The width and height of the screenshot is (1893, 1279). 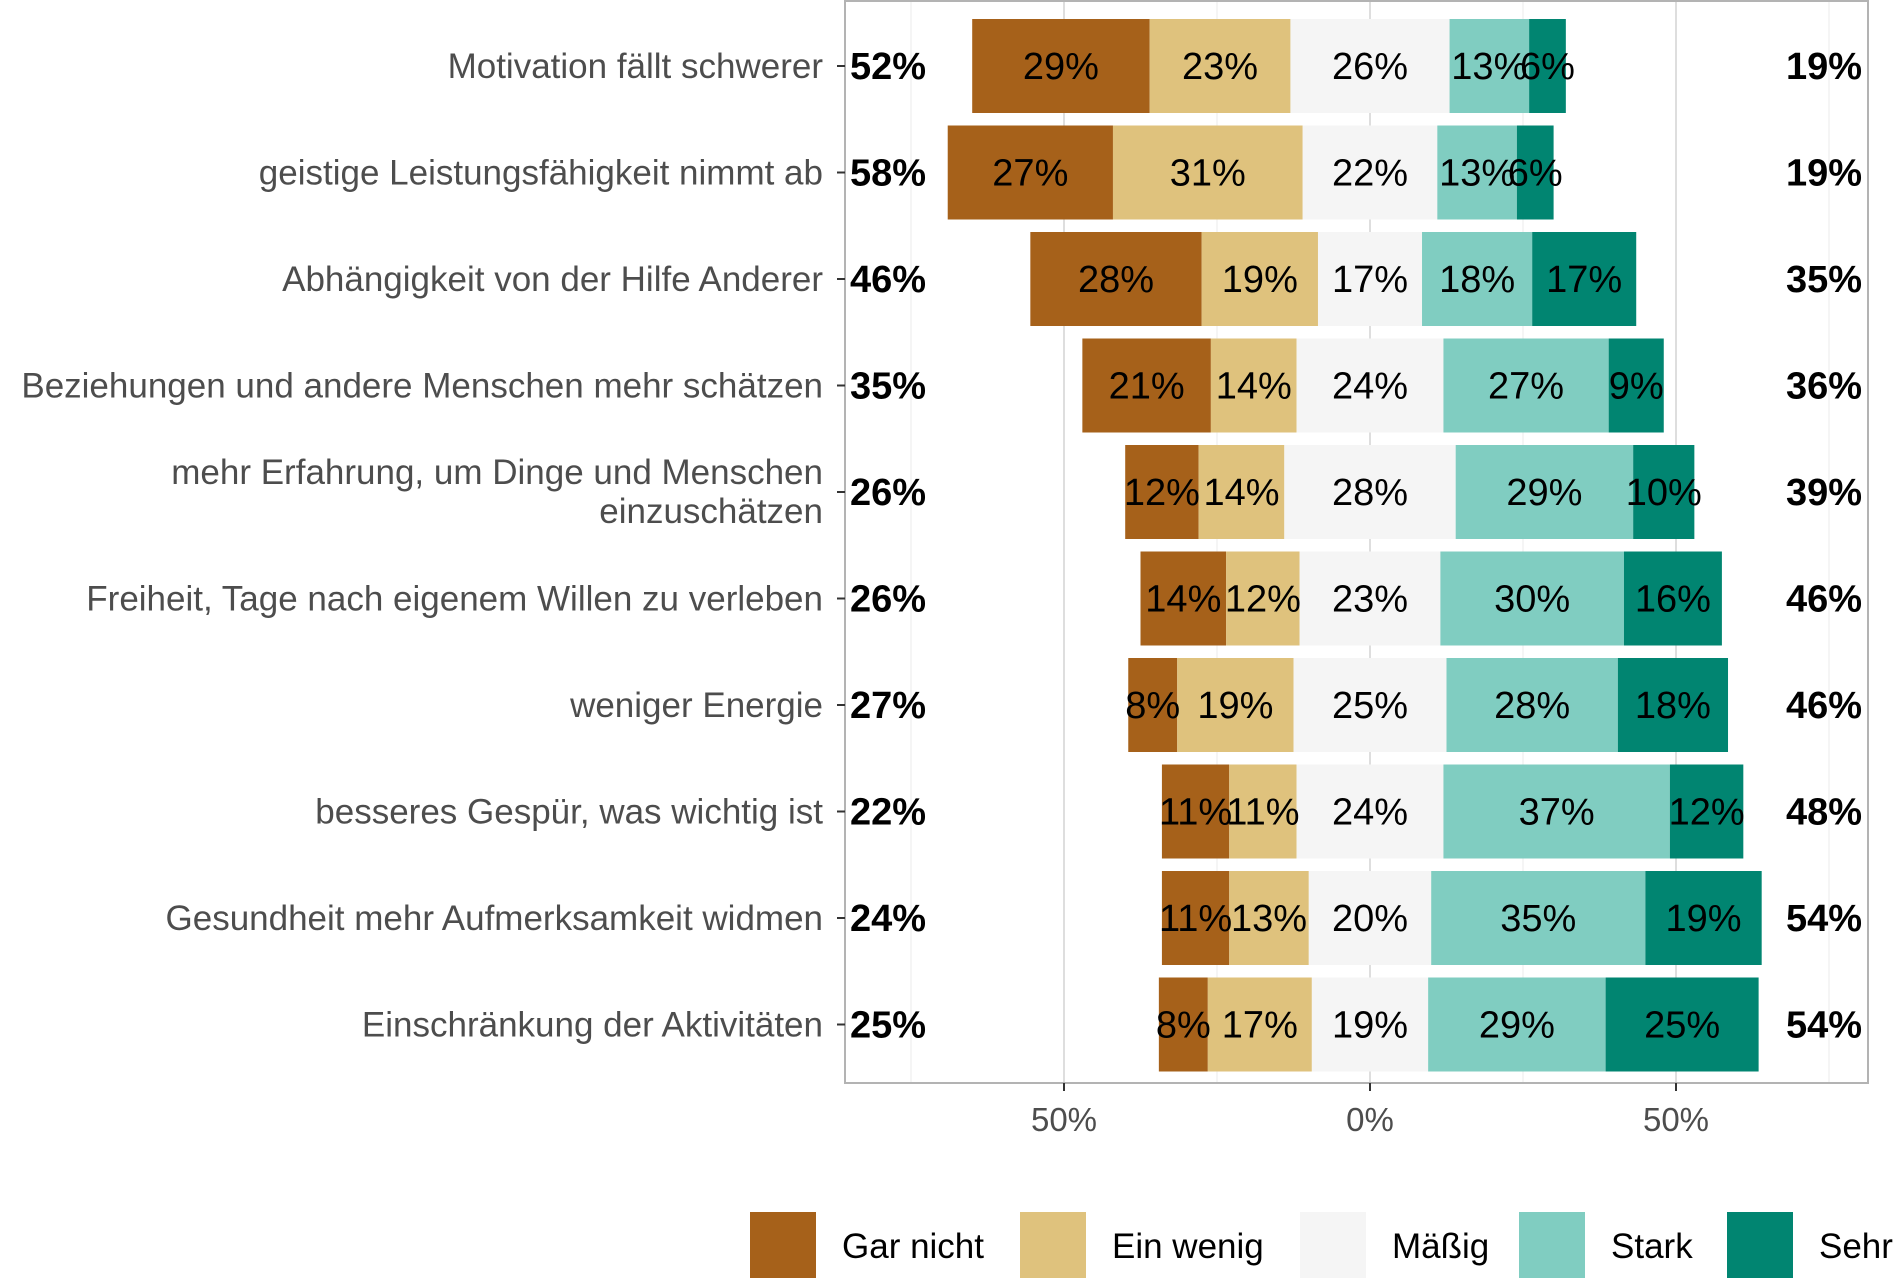 I want to click on category-label: weniger Energie, so click(x=696, y=705).